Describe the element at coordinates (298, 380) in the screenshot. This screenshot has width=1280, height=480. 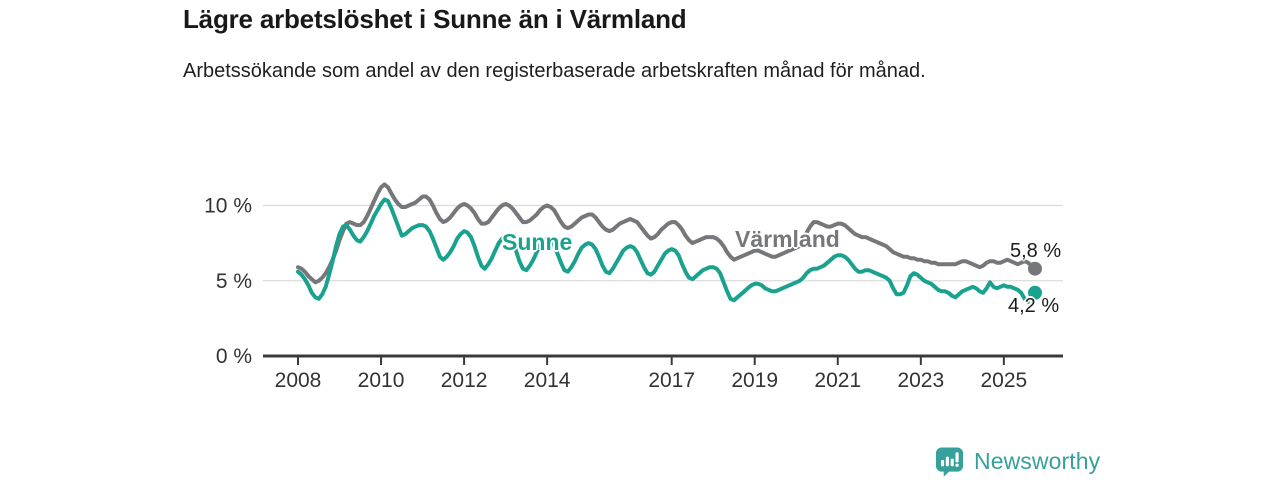
I see `x-axis-label: 2008` at that location.